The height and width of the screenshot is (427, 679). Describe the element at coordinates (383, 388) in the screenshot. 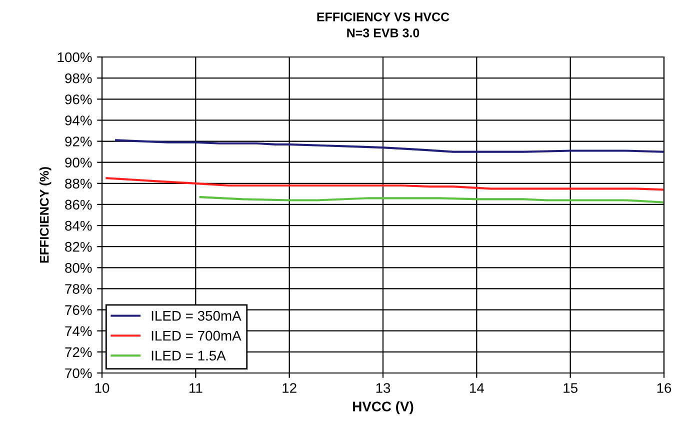

I see `x-tick-label: 13` at that location.